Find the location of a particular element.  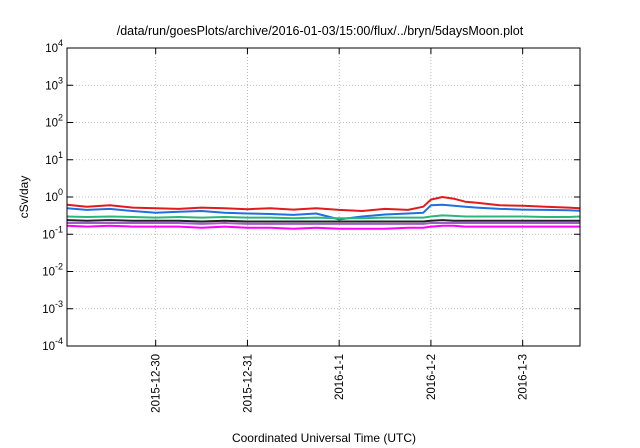

x-tick-label: 2016-1-2 is located at coordinates (432, 377).